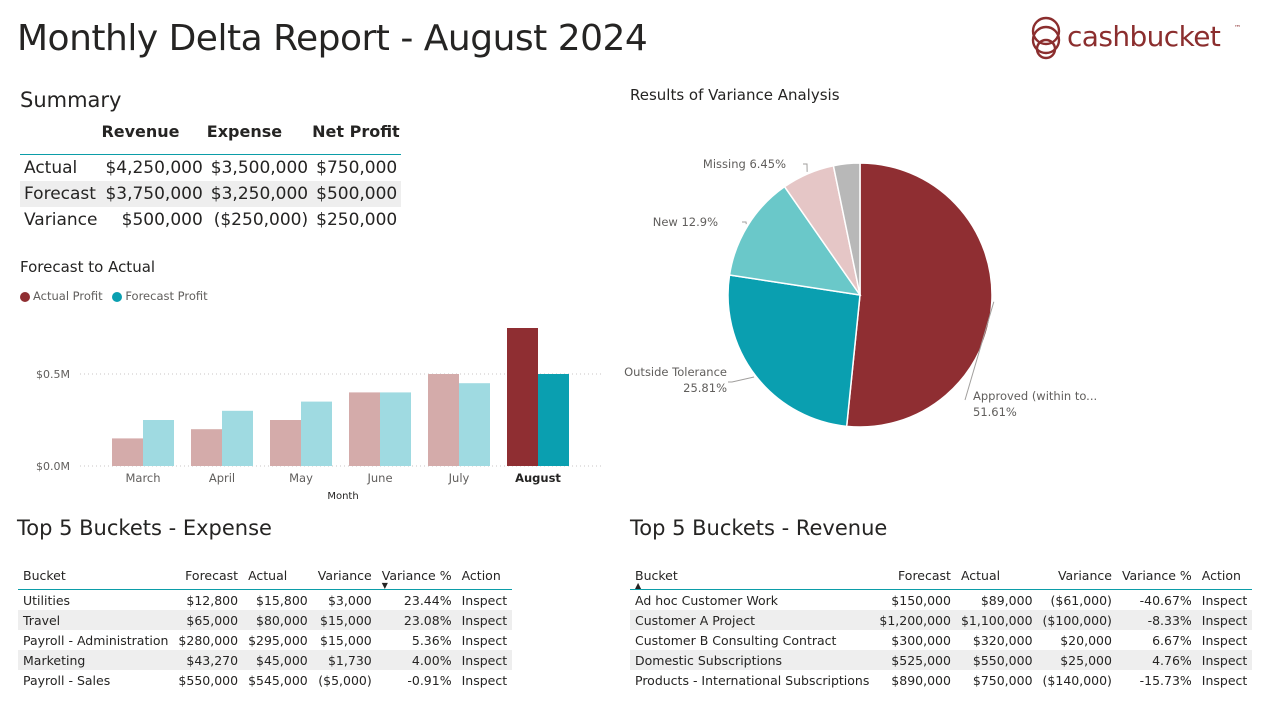 This screenshot has width=1279, height=713. I want to click on cell-actual: $550,000, so click(996, 660).